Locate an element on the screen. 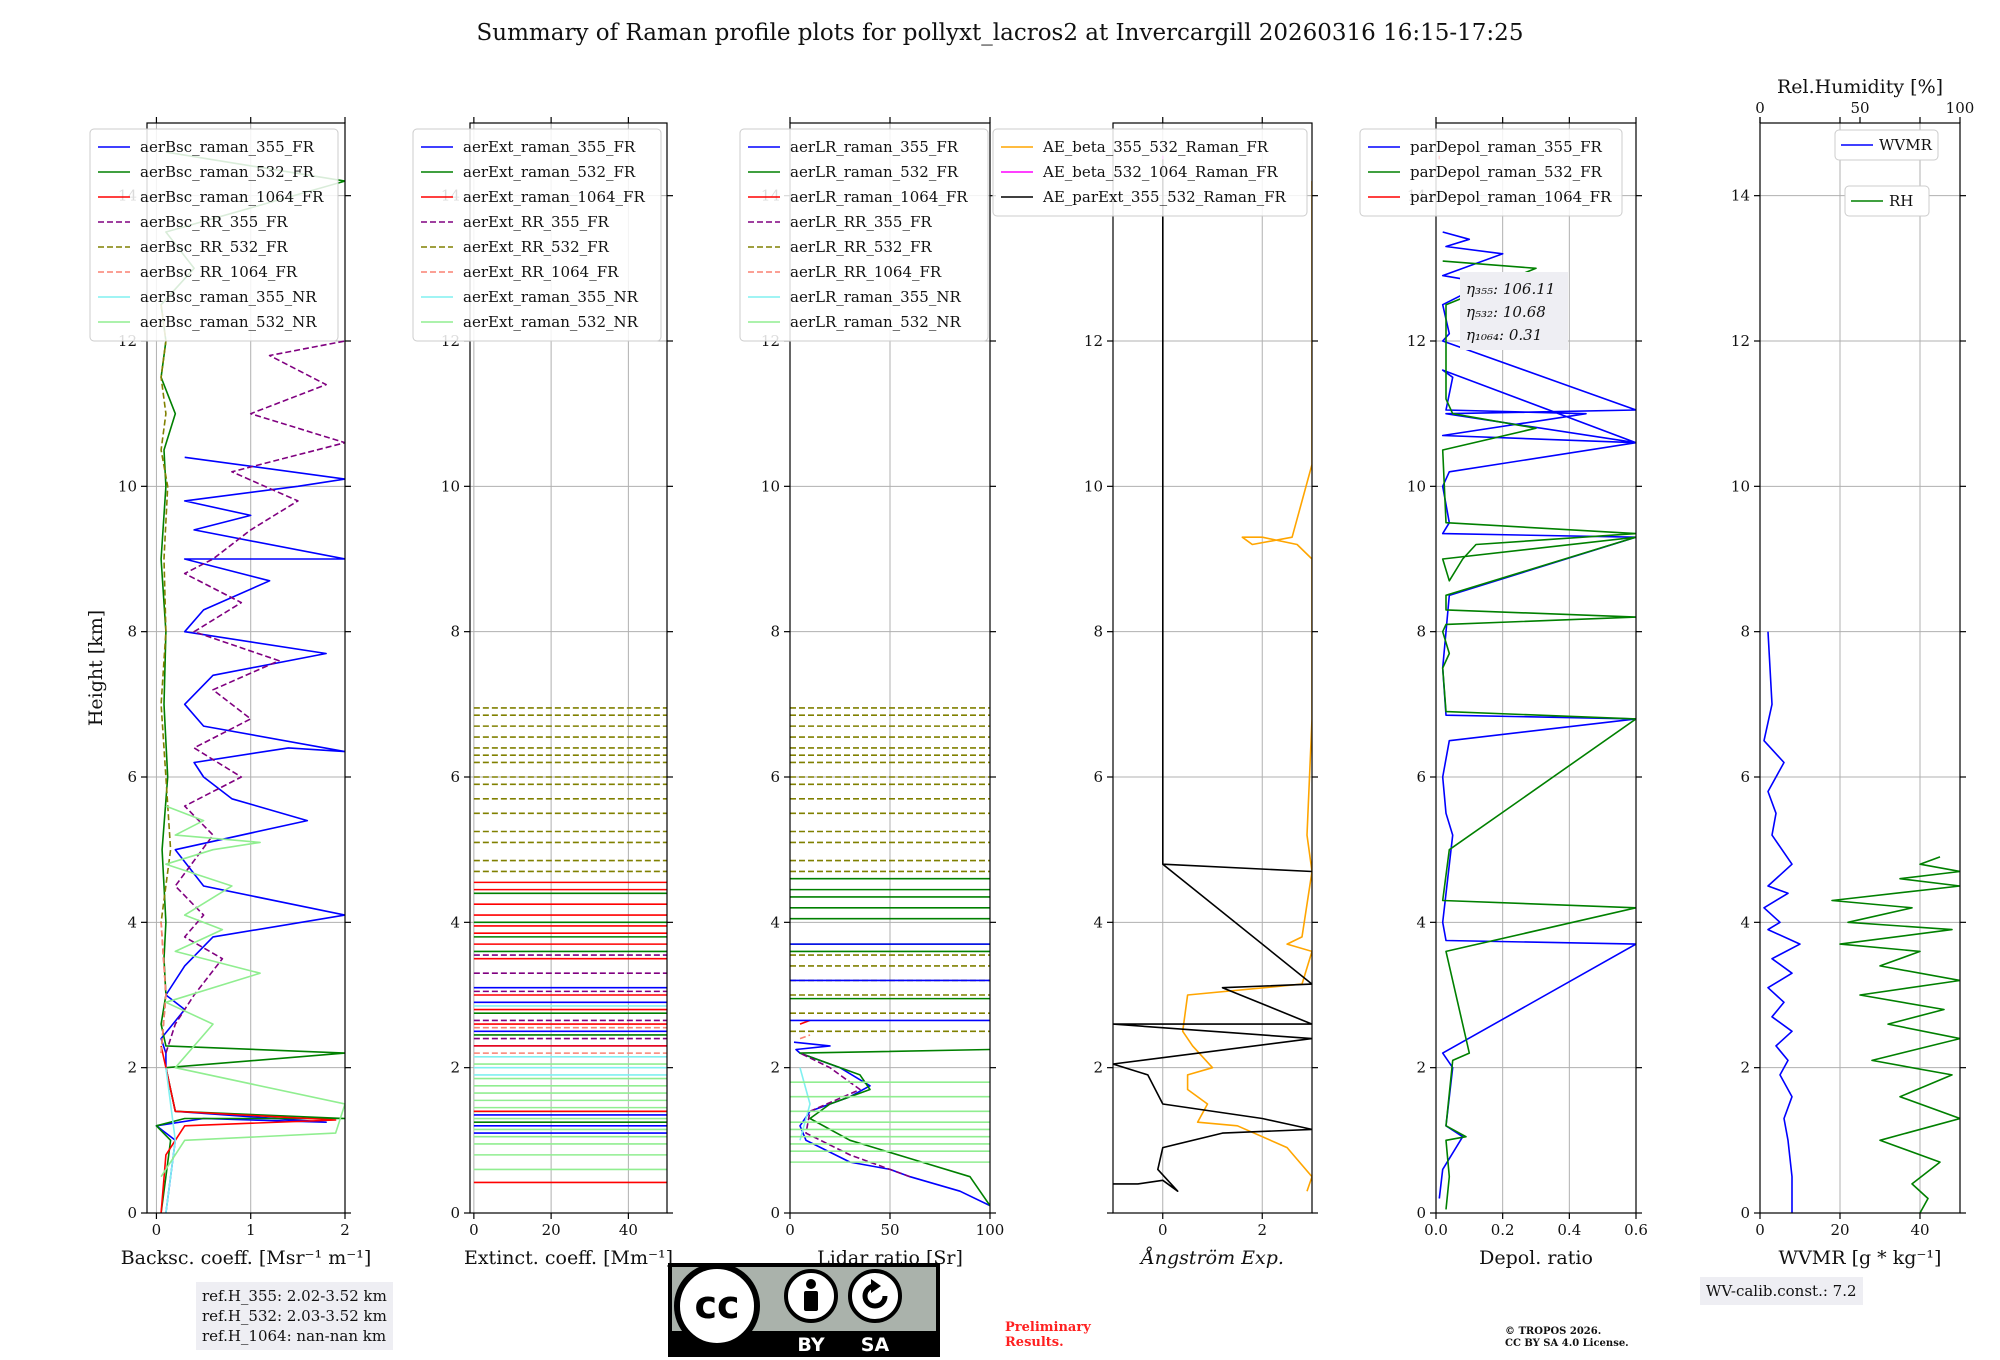 This screenshot has width=2000, height=1360. series-aerBsc_RR_532_FR is located at coordinates (166, 679).